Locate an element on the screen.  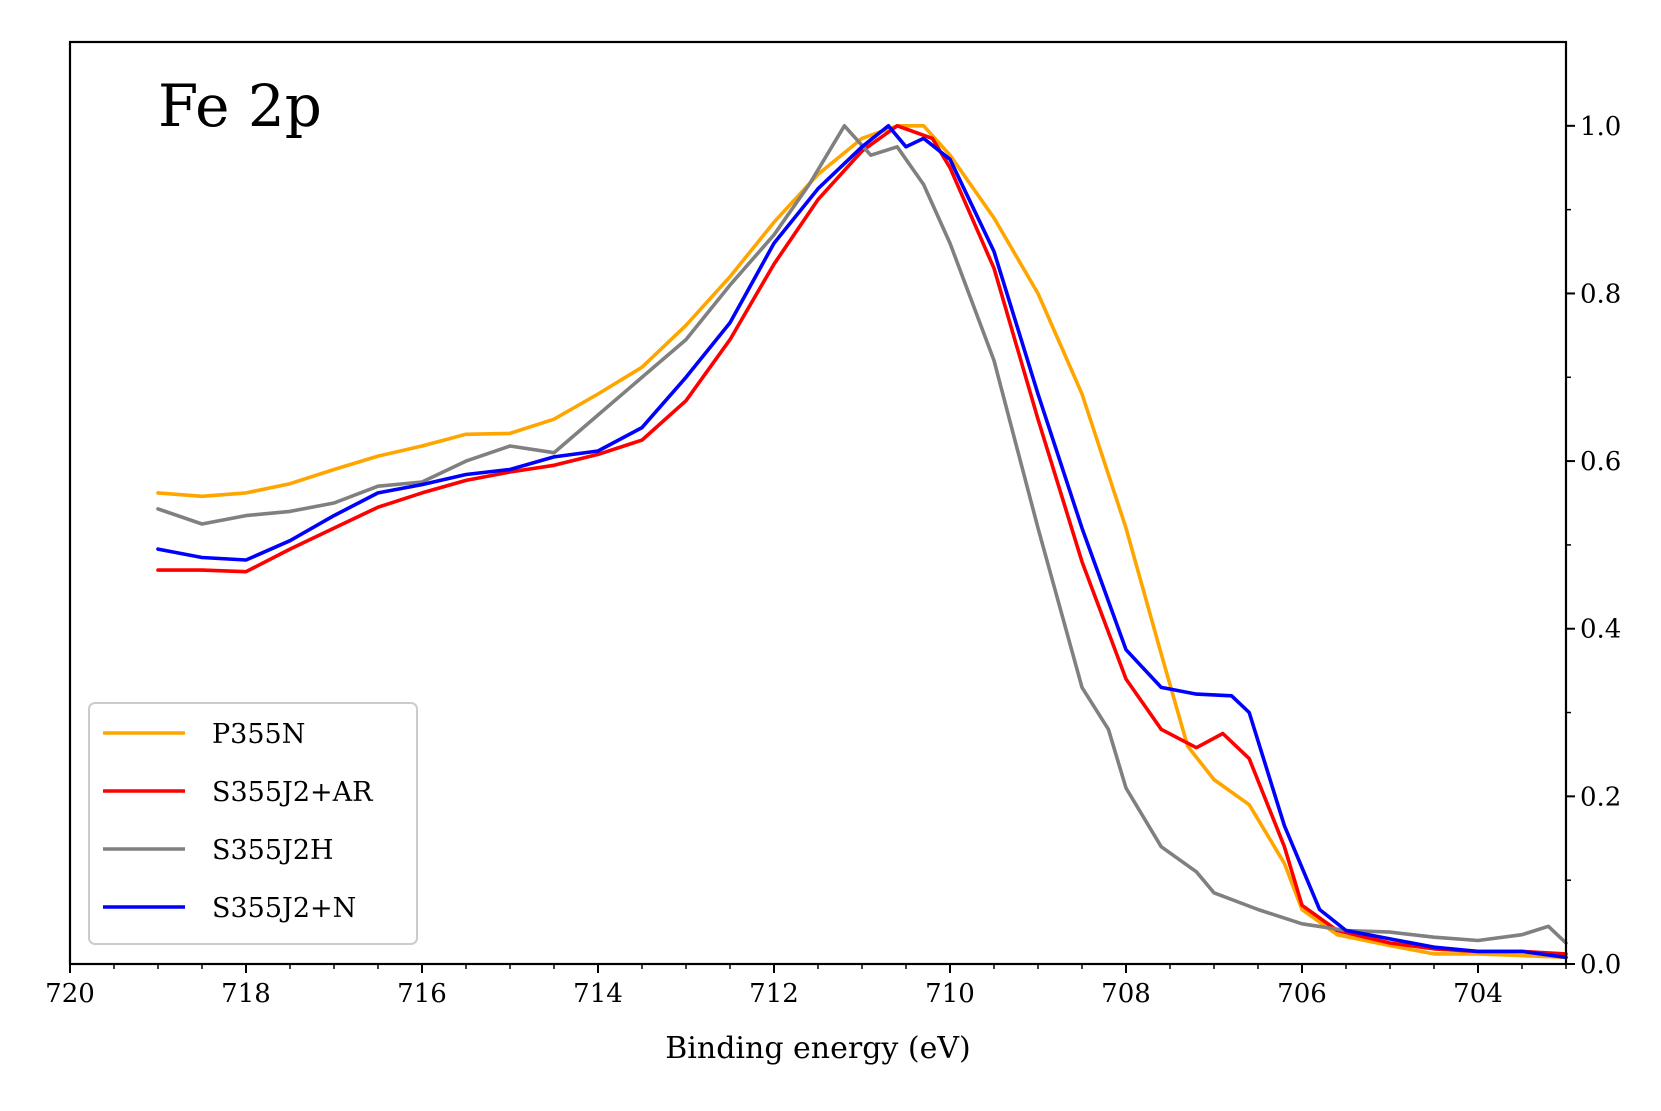
x-tick-label: 714 is located at coordinates (598, 994).